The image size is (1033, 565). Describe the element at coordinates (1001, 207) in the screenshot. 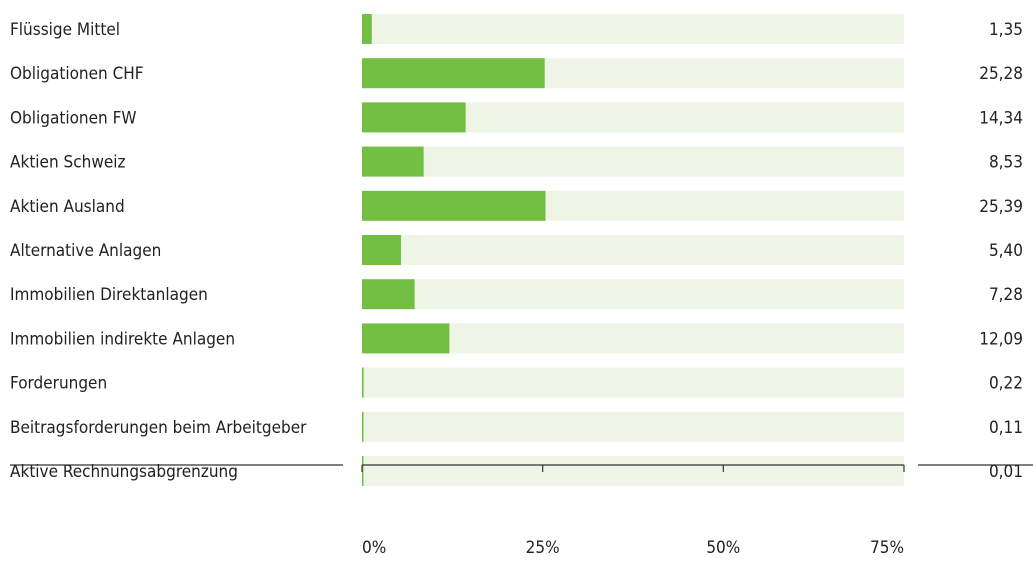

I see `data-label: 25,39` at that location.